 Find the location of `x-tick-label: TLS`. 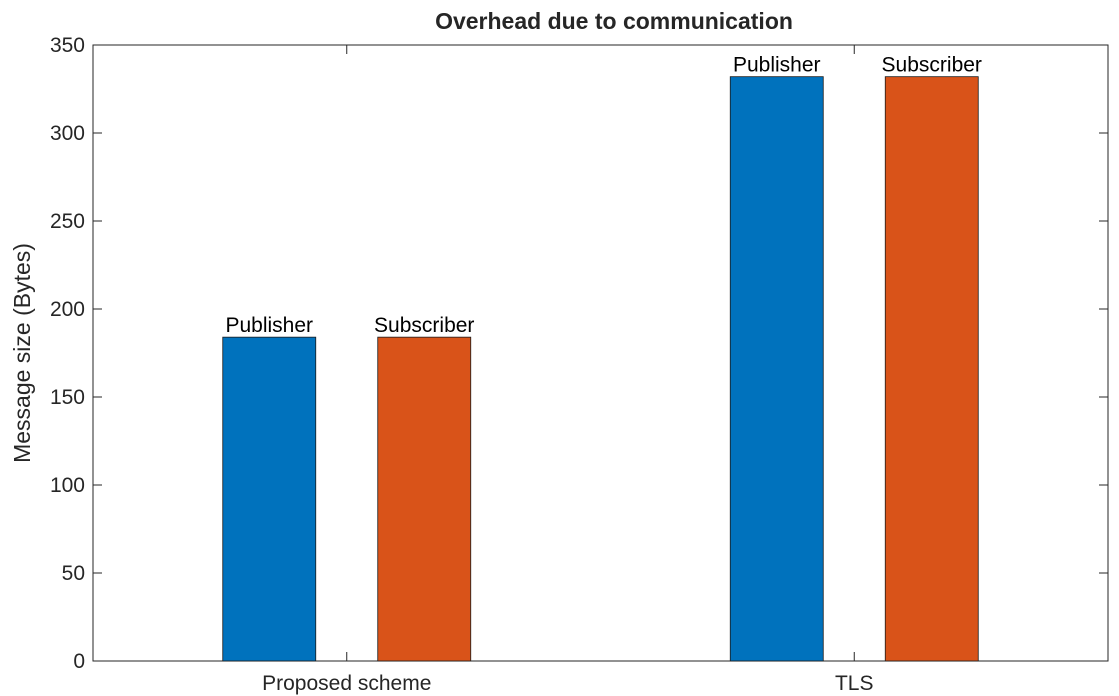

x-tick-label: TLS is located at coordinates (854, 683).